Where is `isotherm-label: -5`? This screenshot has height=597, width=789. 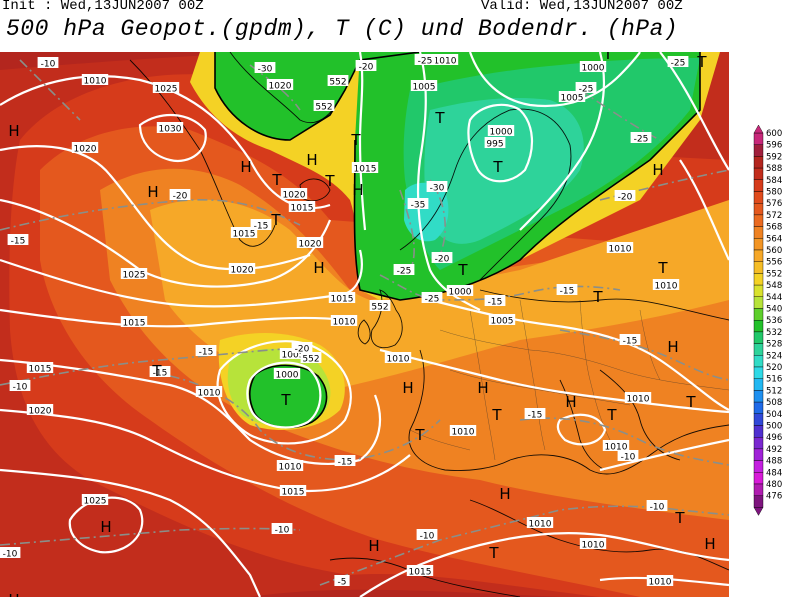
isotherm-label: -5 is located at coordinates (342, 583).